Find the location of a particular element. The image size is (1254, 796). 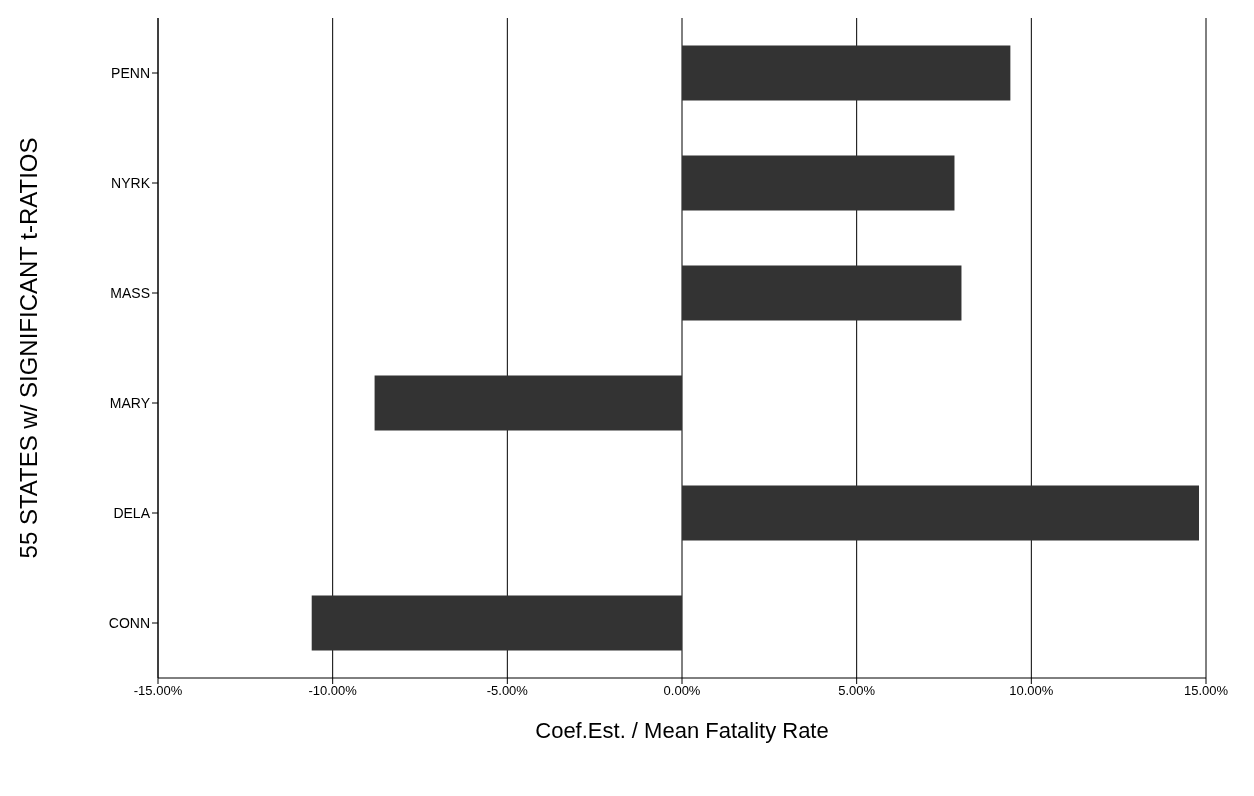

y-tick-label: DELA is located at coordinates (132, 512).